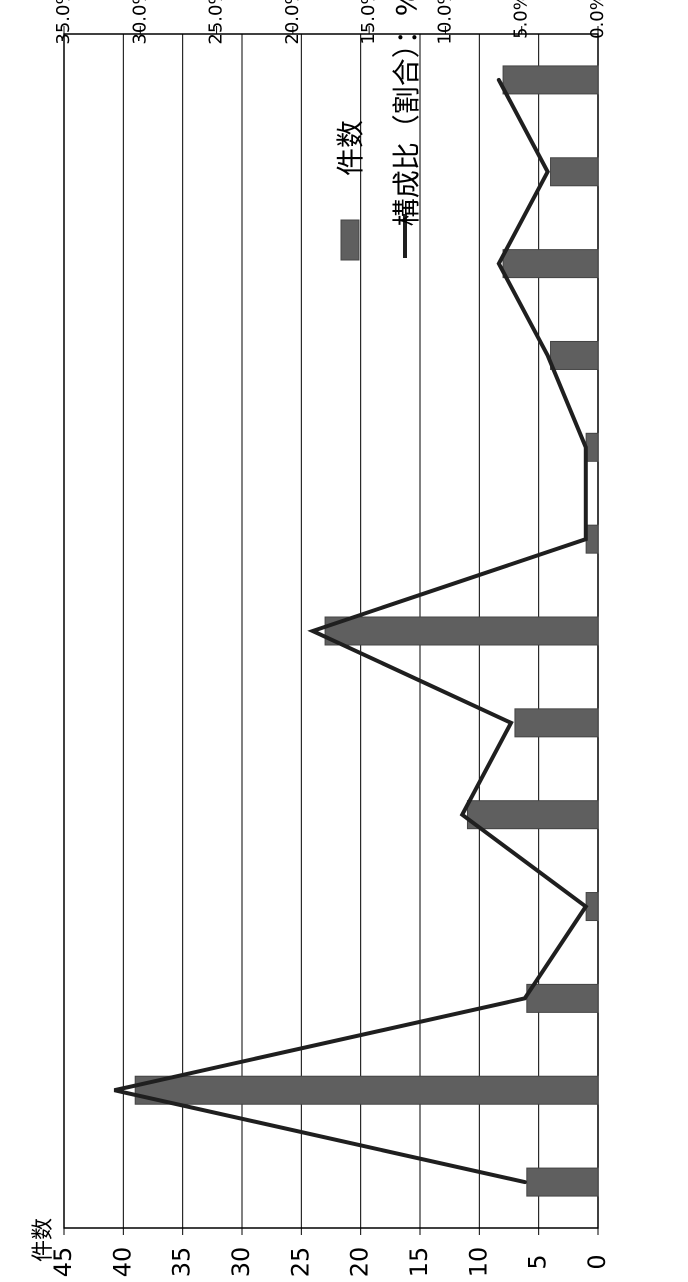 Image resolution: width=688 pixels, height=1282 pixels. Describe the element at coordinates (63, 22) in the screenshot. I see `secondary-axis-tick-label: 35.0%` at that location.